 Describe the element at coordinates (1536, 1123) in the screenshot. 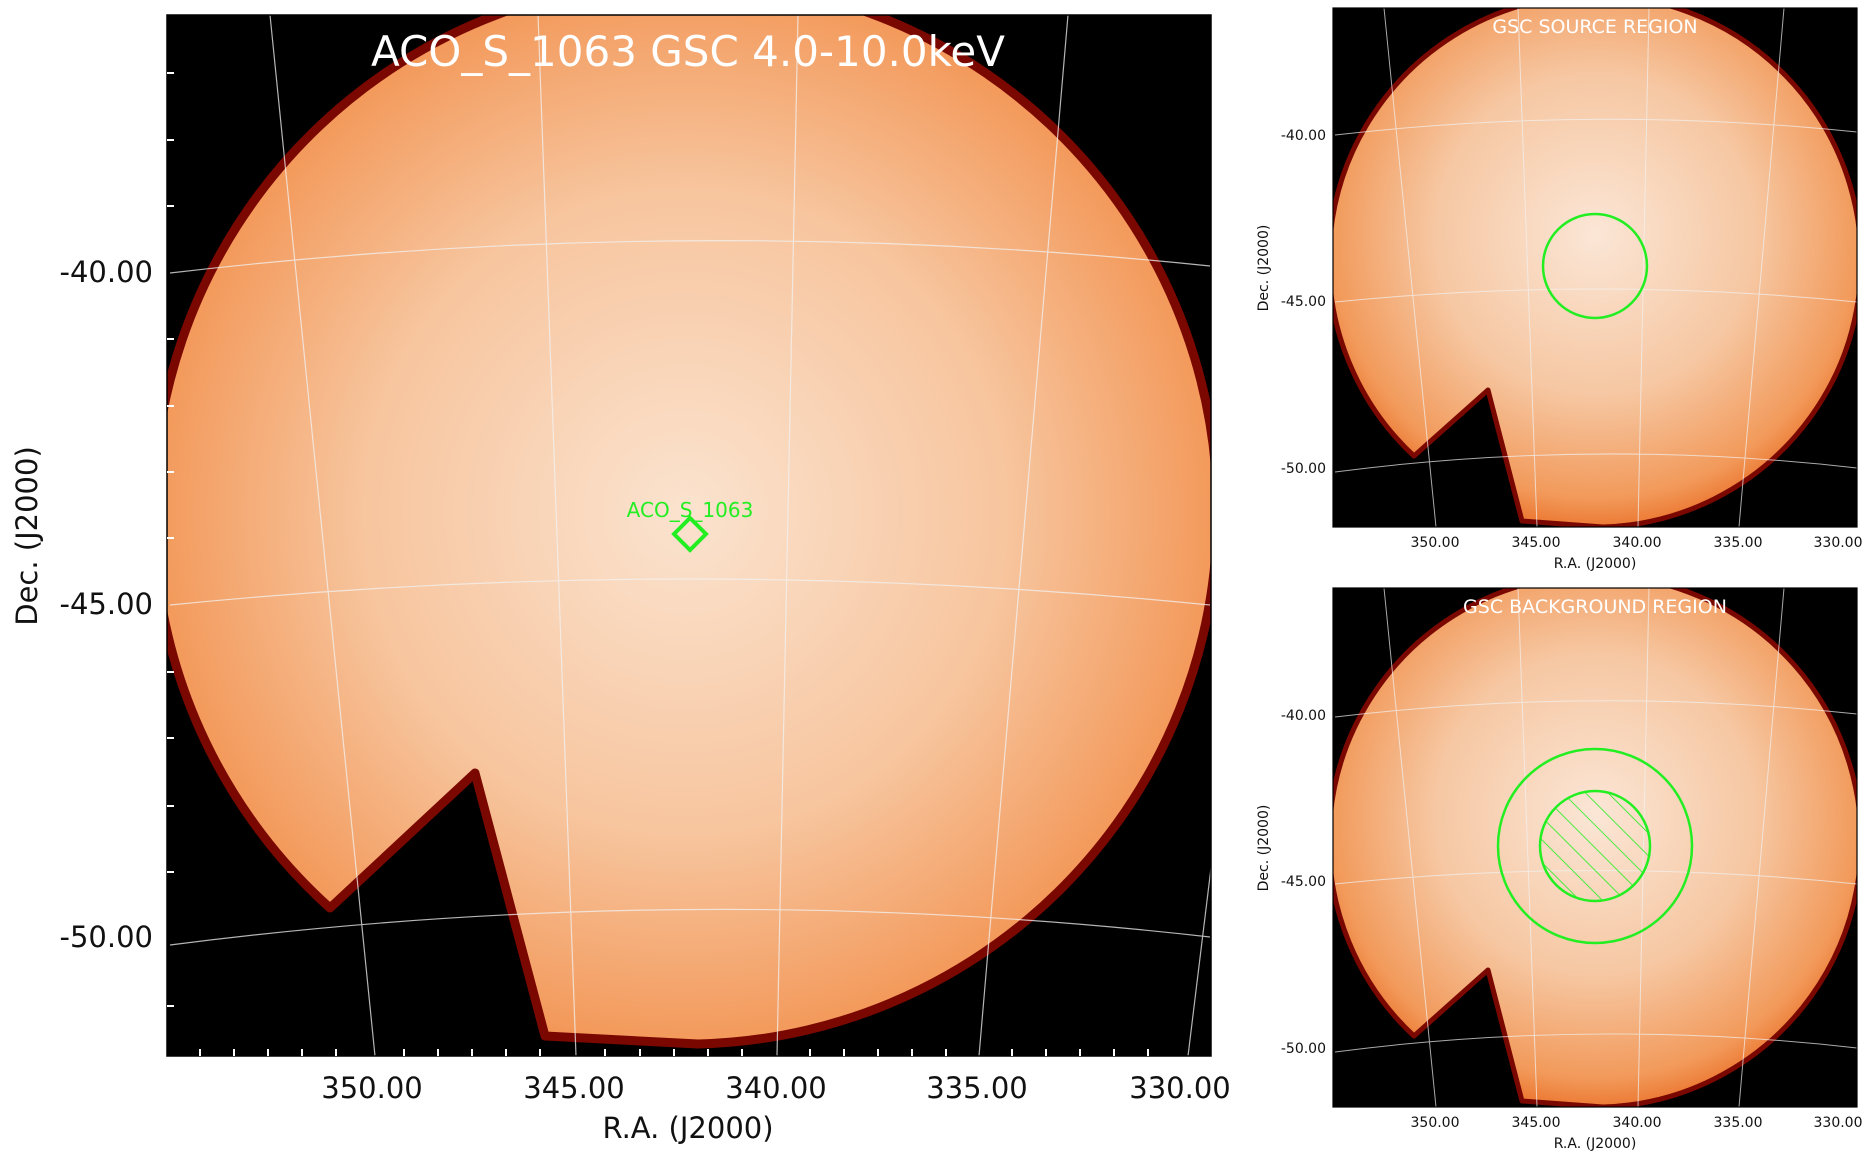

I see `background-x-tick-label: 345.00` at that location.